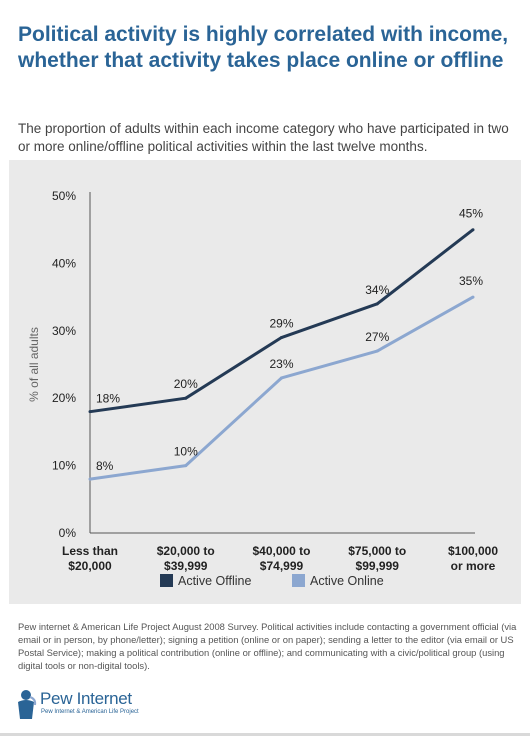 This screenshot has width=530, height=742. I want to click on data-label: 23%, so click(281, 364).